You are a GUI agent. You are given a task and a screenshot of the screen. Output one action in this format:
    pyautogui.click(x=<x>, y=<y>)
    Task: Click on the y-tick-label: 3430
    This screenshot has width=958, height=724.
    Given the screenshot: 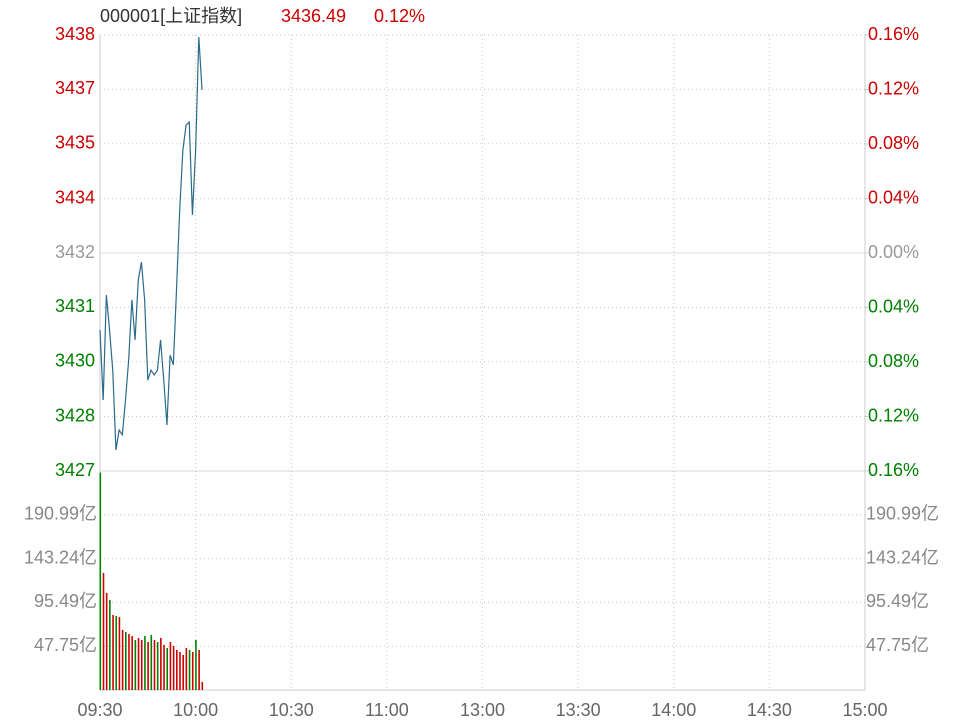 What is the action you would take?
    pyautogui.click(x=75, y=361)
    